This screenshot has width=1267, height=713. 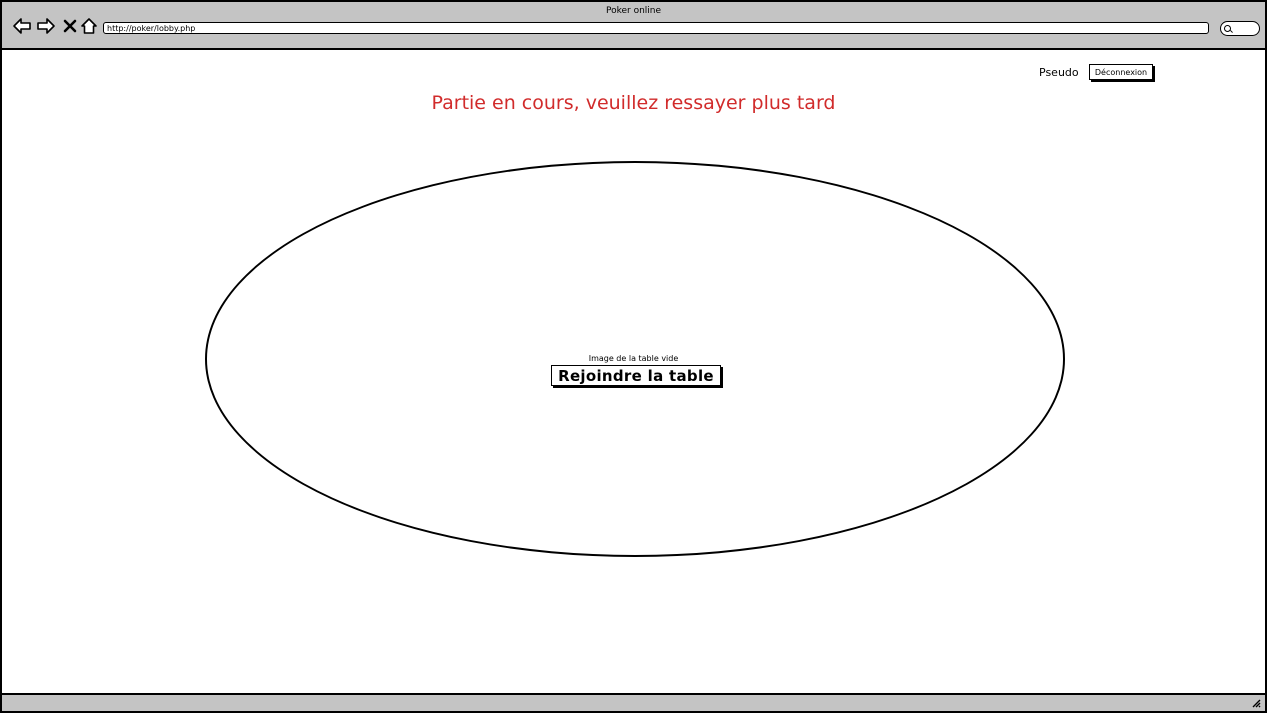 I want to click on join-table-button: Rejoindre la table, so click(x=636, y=375).